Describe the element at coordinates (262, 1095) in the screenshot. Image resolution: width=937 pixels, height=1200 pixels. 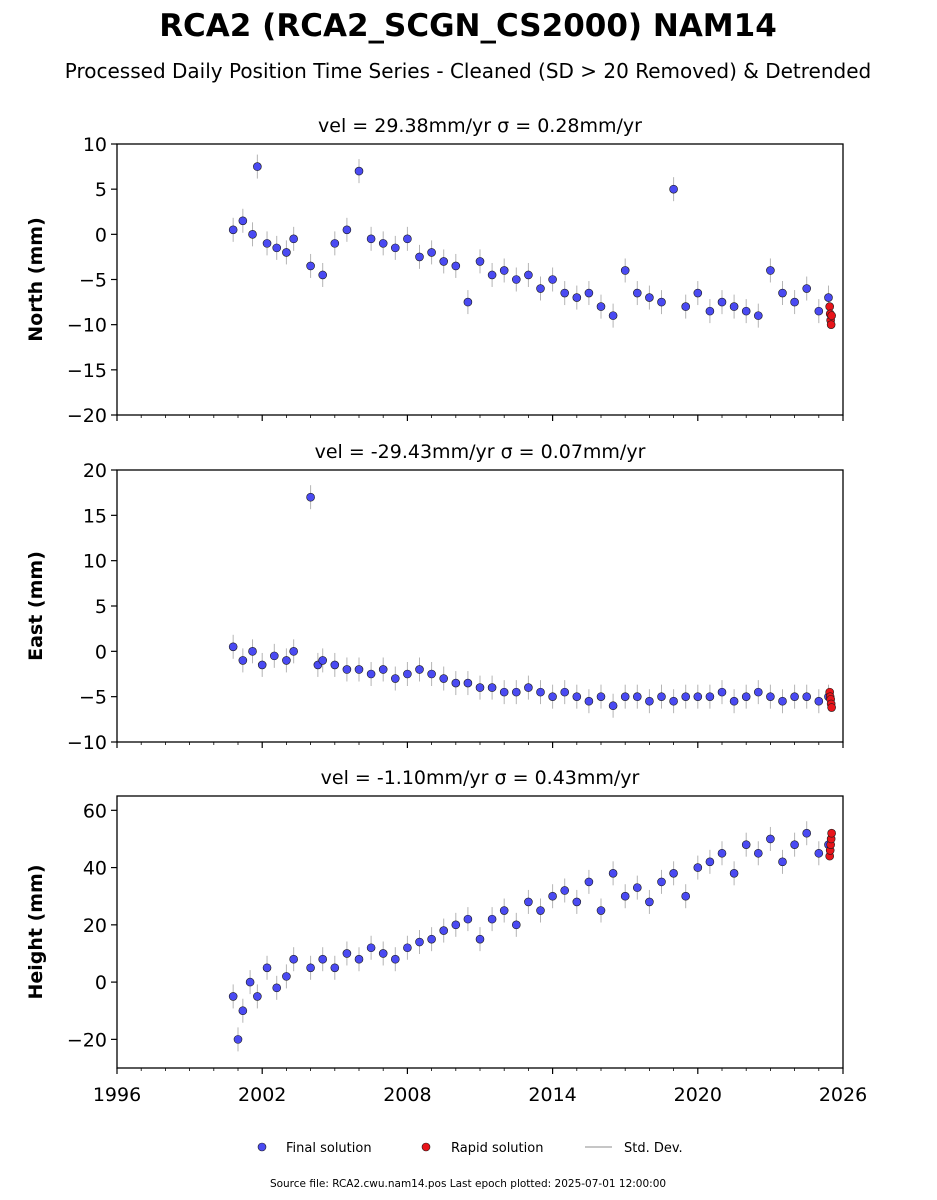
I see `x-tick-label: 2002` at that location.